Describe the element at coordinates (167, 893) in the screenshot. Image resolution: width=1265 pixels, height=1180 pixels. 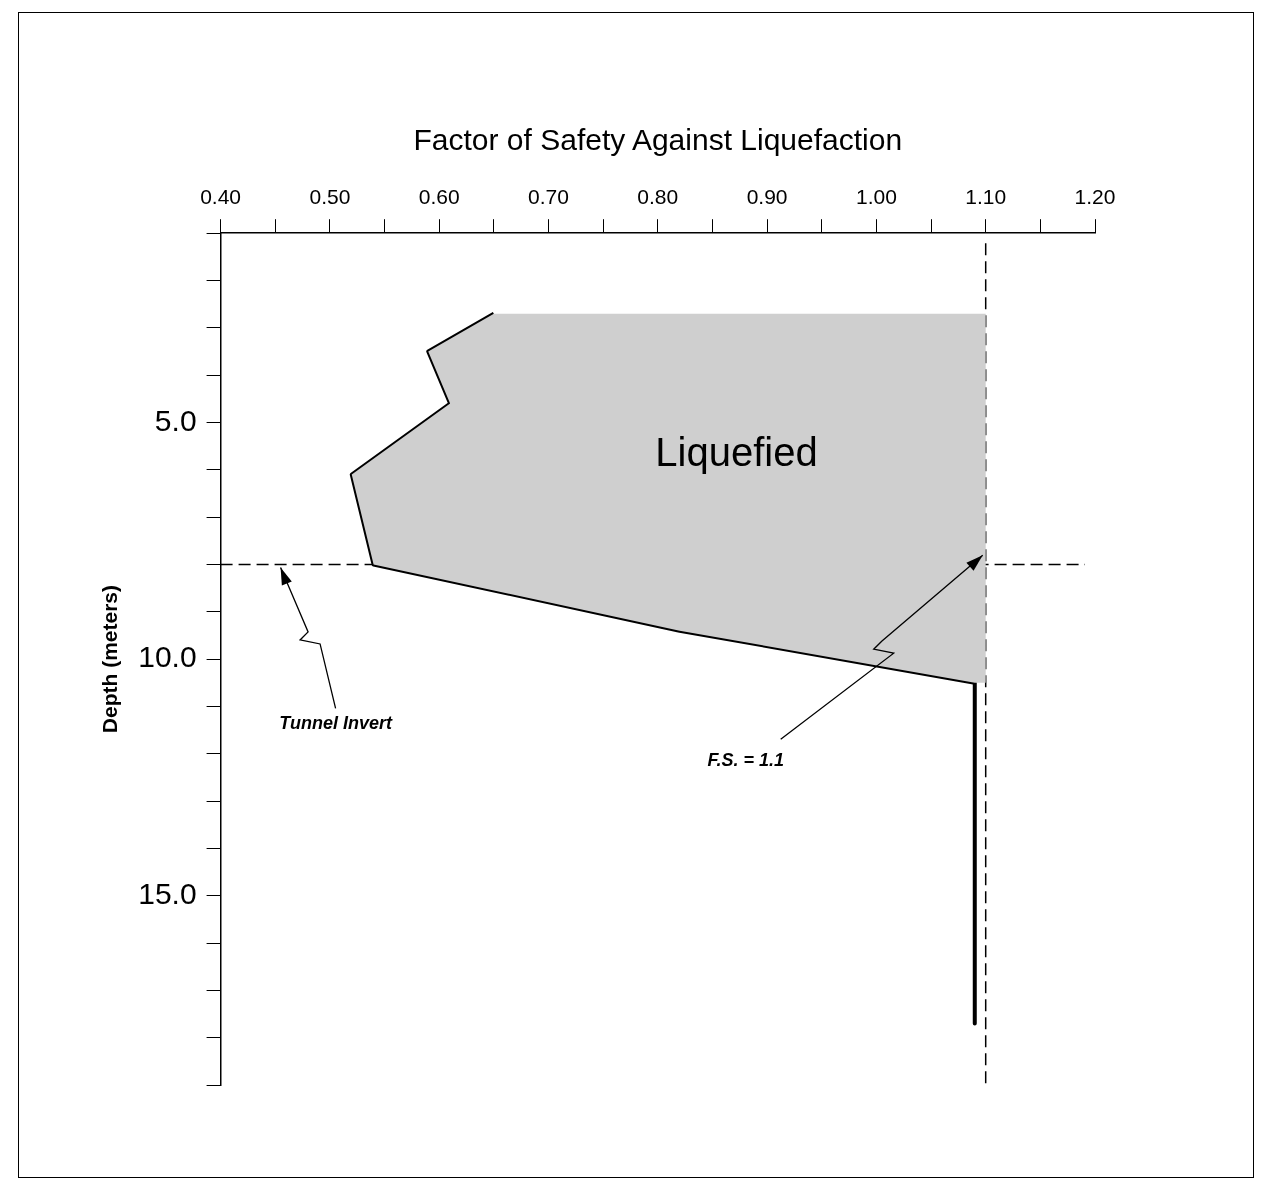
I see `y-tick-label: 15.0` at that location.